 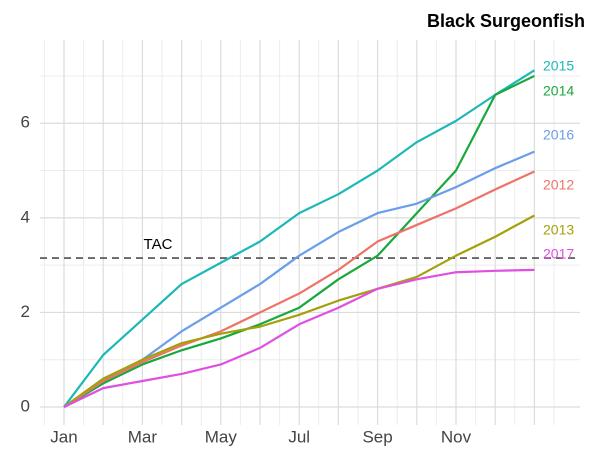 What do you see at coordinates (558, 230) in the screenshot?
I see `series-label: 2013` at bounding box center [558, 230].